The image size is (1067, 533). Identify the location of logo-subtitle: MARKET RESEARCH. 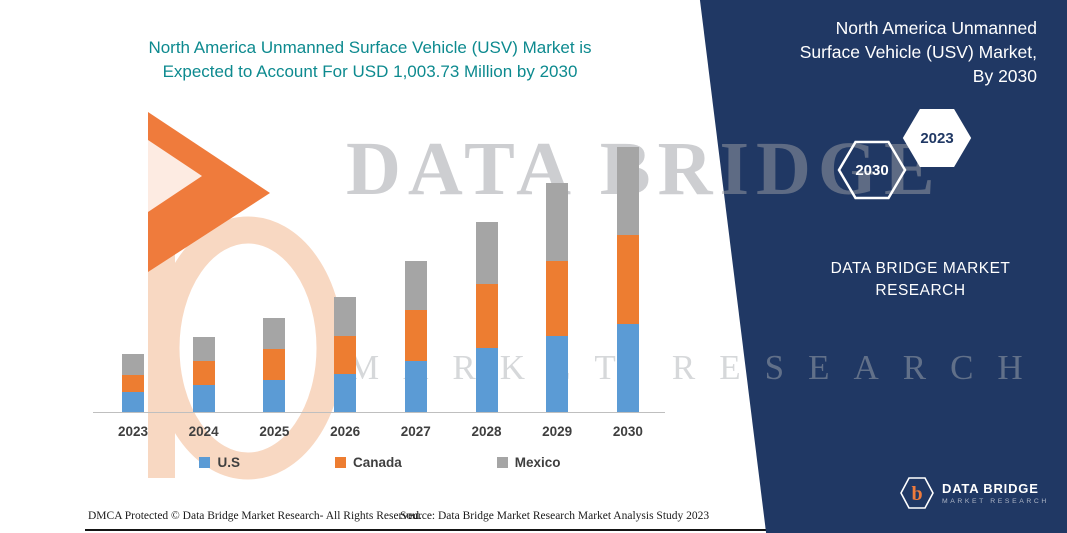
(995, 501).